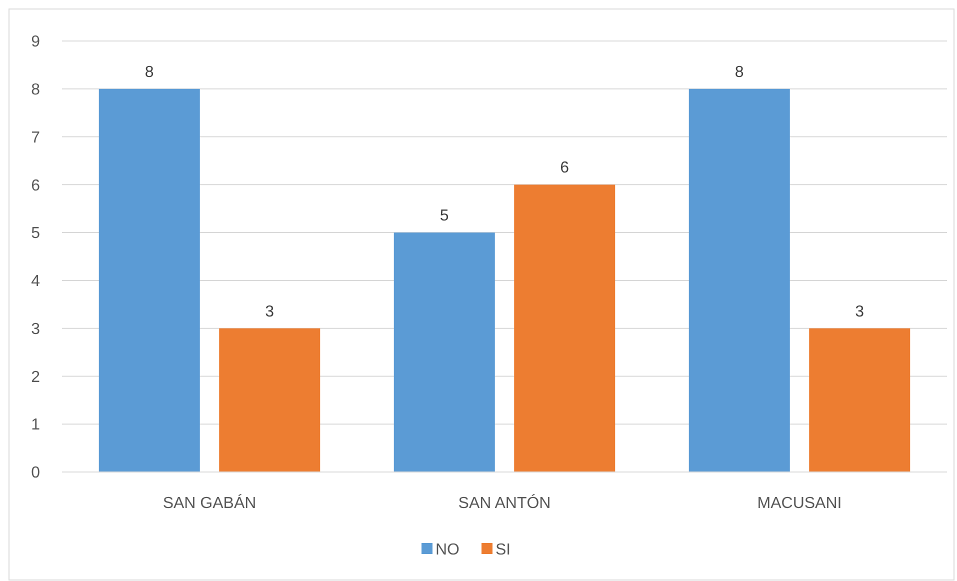  Describe the element at coordinates (504, 503) in the screenshot. I see `x-tick-label: SAN ANTÓN` at that location.